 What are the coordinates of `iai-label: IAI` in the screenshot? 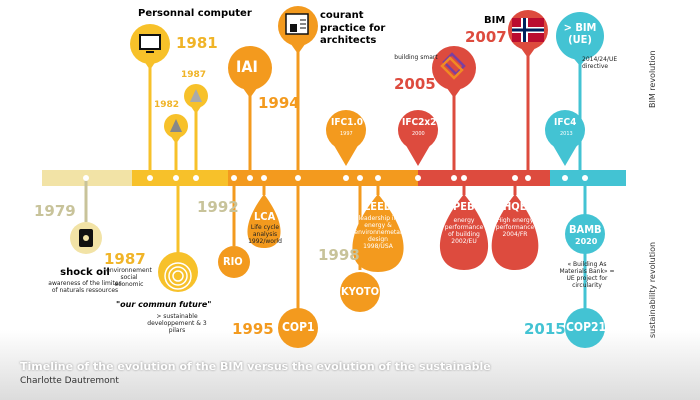 It's located at (247, 66).